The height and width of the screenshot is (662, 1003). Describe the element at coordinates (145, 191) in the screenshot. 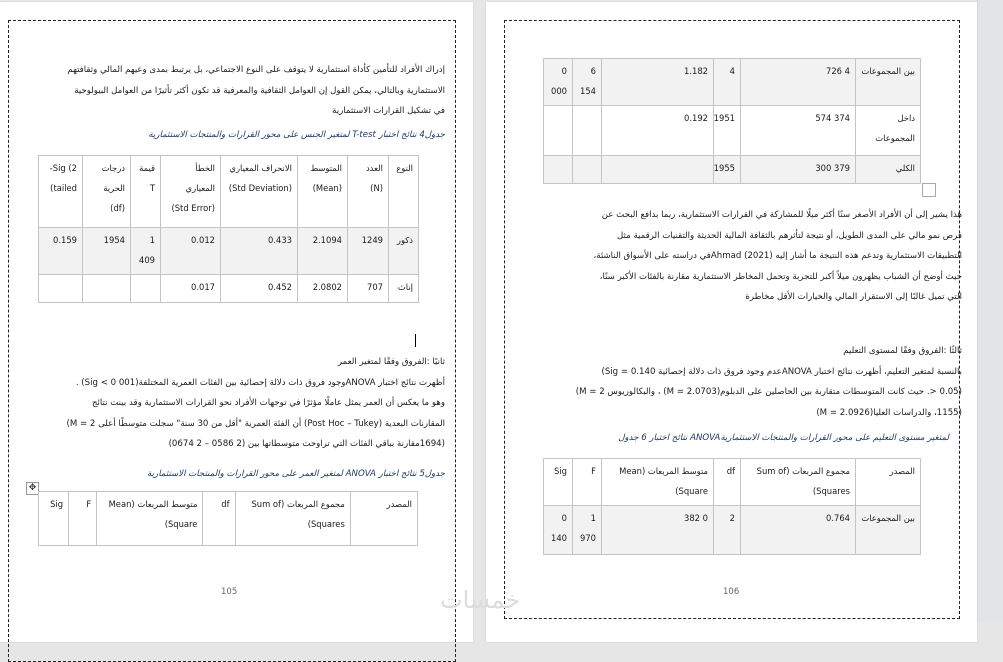

I see `header-cell: قيمة T` at that location.